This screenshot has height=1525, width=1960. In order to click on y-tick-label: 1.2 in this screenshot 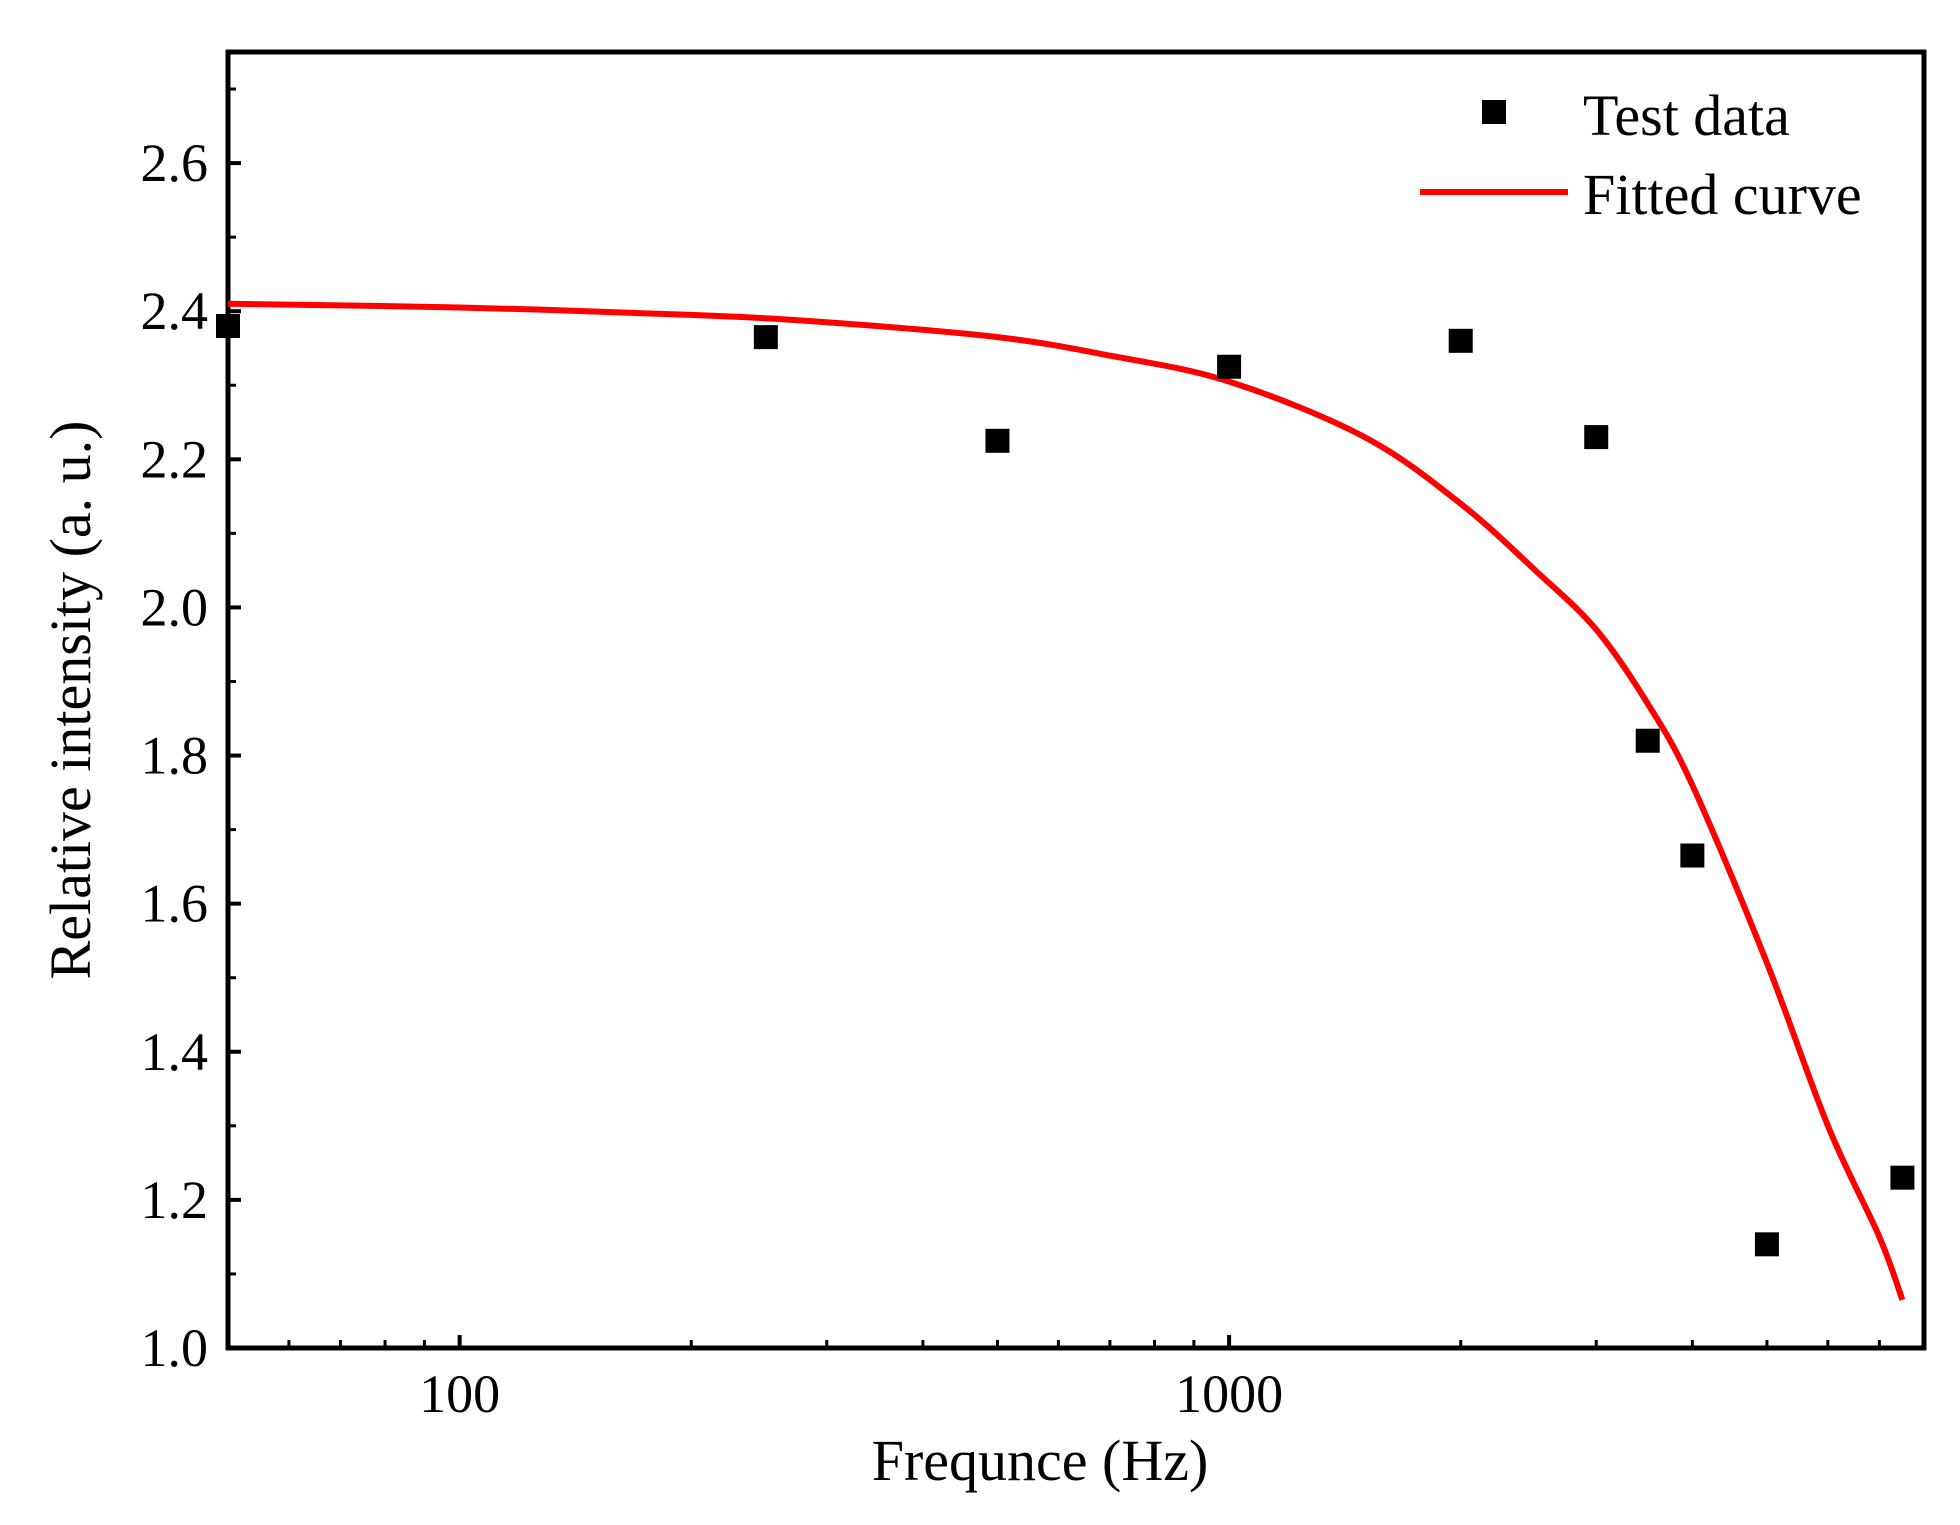, I will do `click(175, 1200)`.